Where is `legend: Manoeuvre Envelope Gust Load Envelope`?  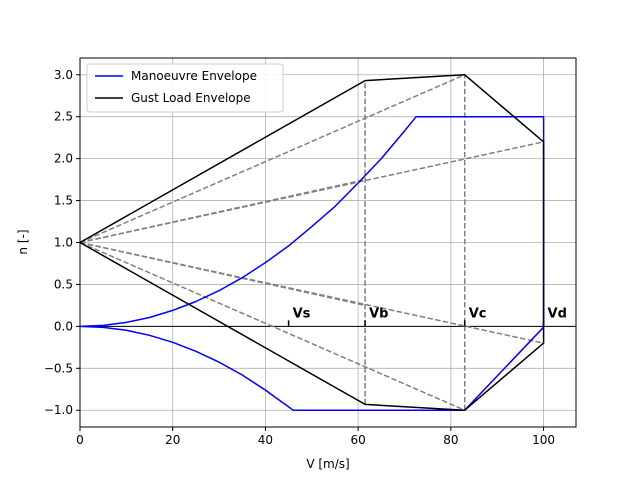 legend: Manoeuvre Envelope Gust Load Envelope is located at coordinates (185, 88).